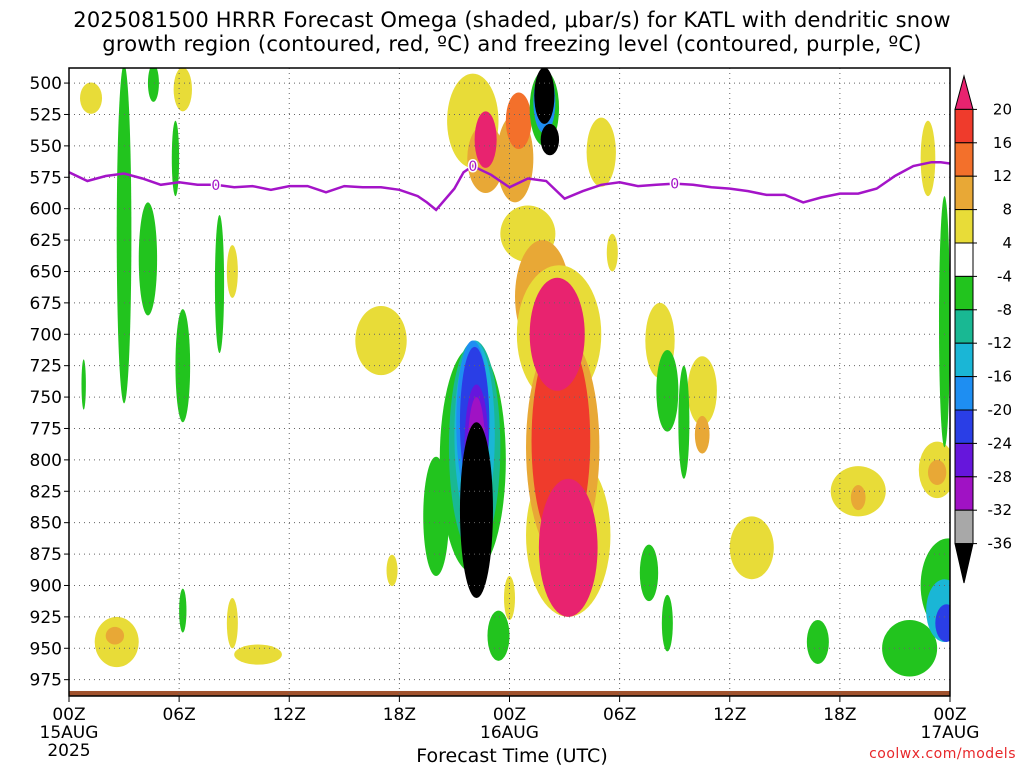 Image resolution: width=1024 pixels, height=768 pixels. What do you see at coordinates (1007, 210) in the screenshot?
I see `colorbar-label: 8` at bounding box center [1007, 210].